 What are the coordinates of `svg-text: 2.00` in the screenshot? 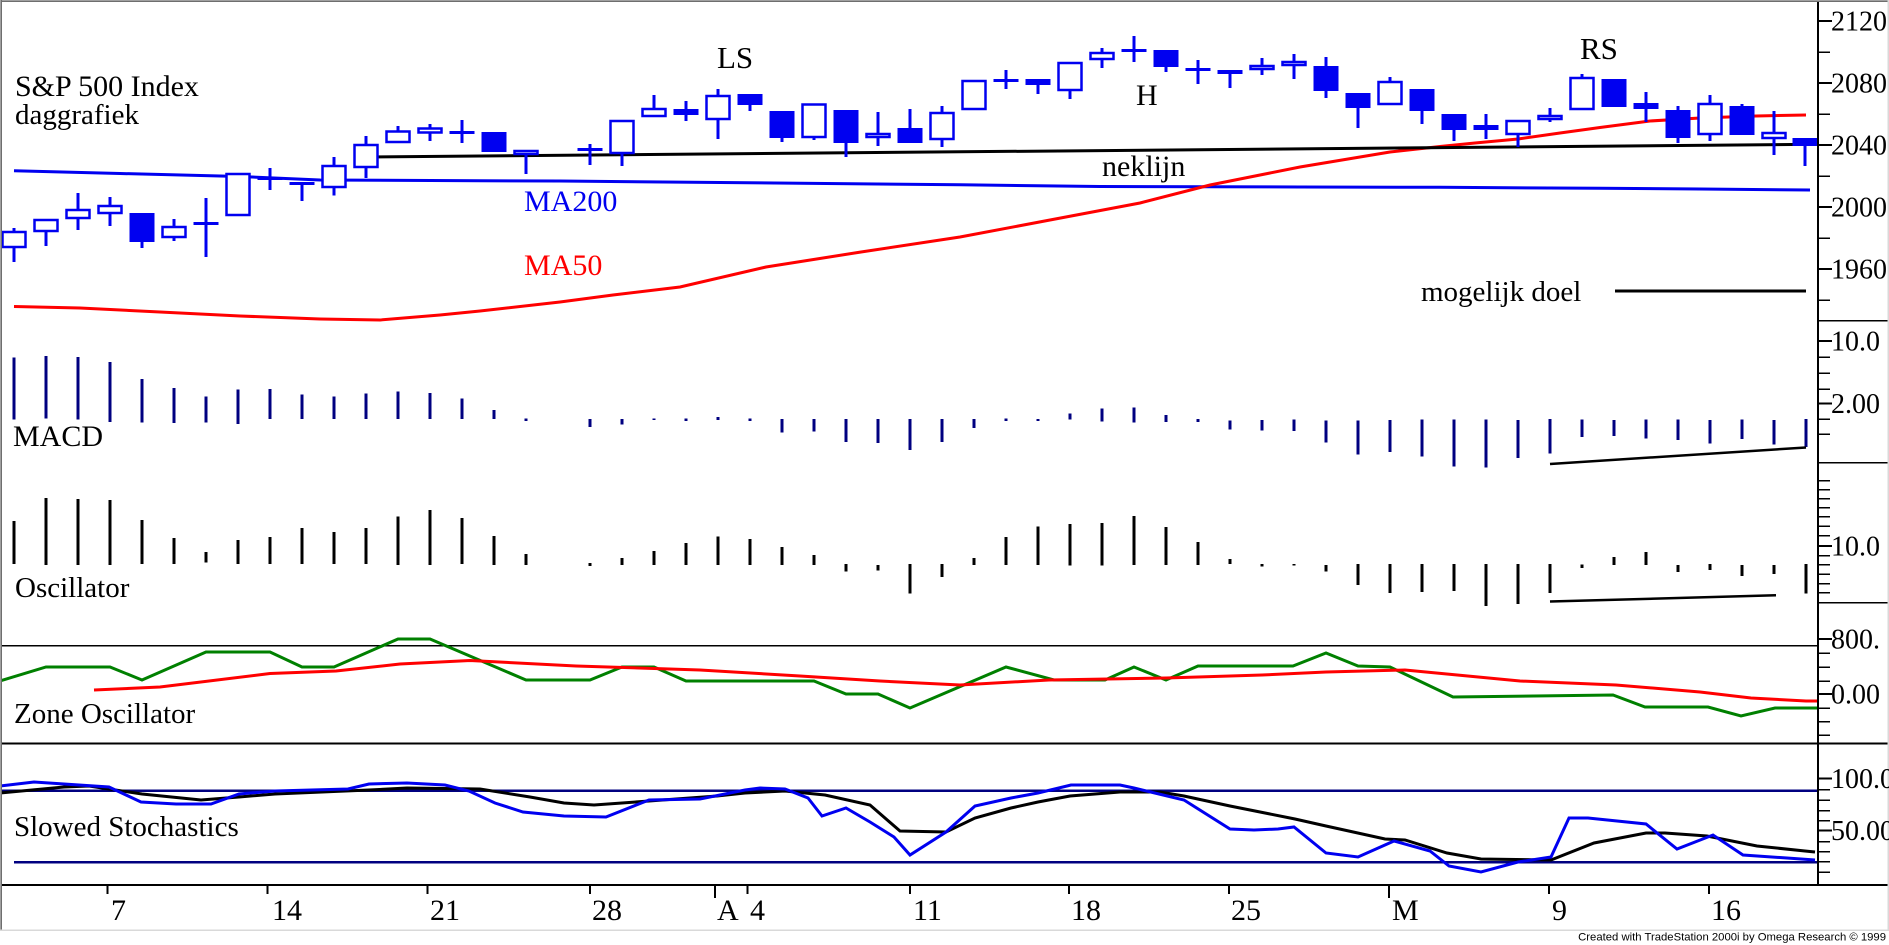 It's located at (1855, 404).